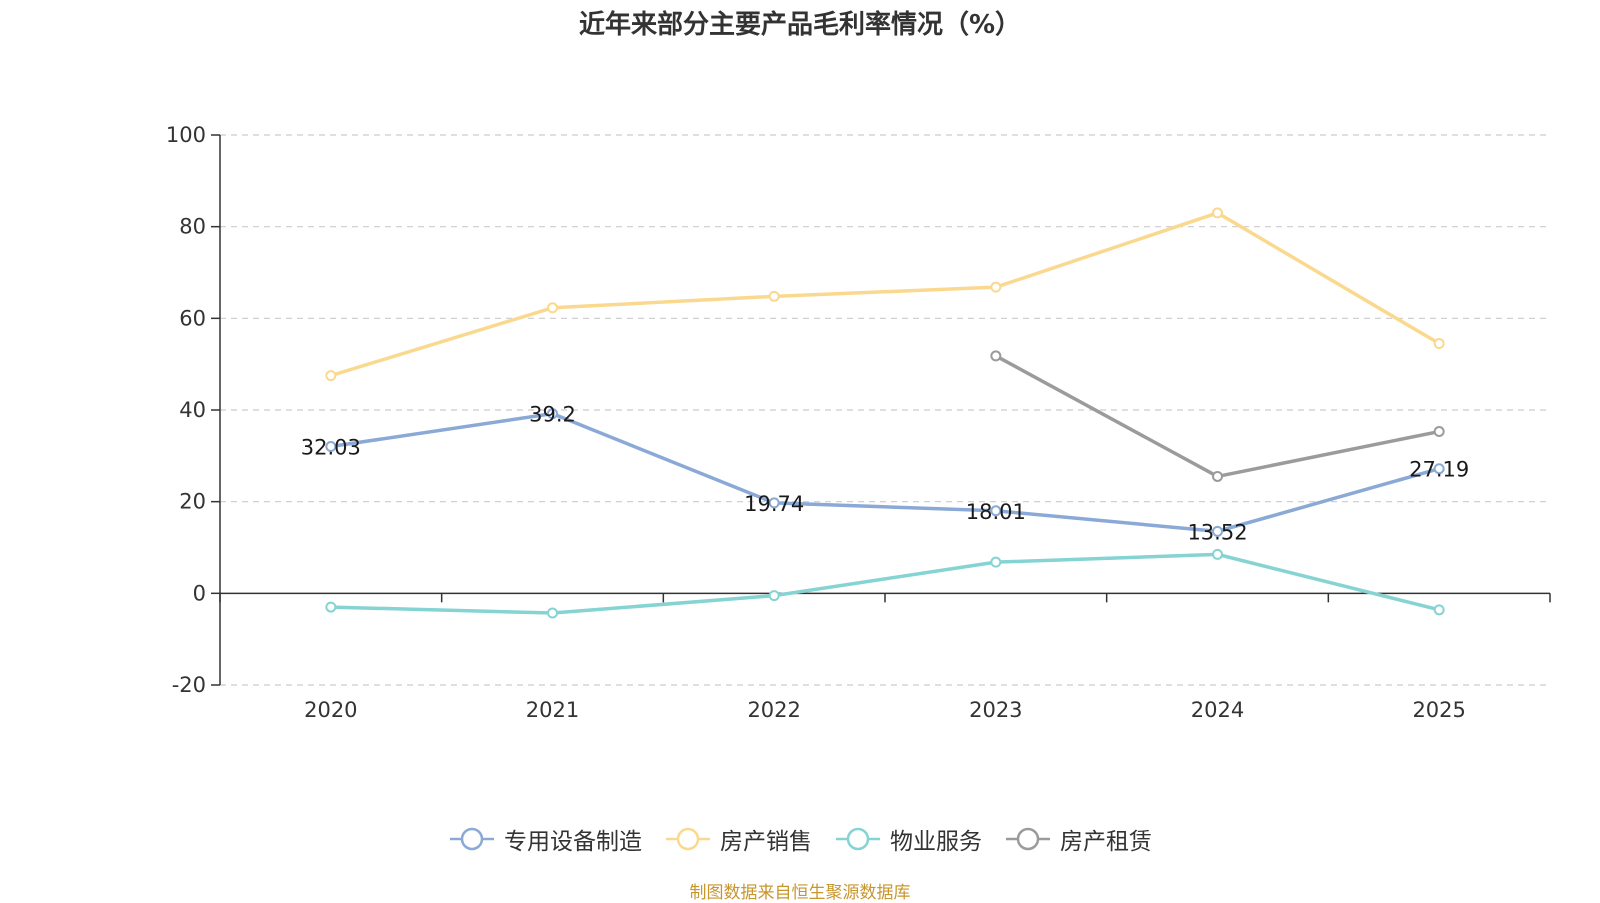  I want to click on y-tick-label: 0, so click(199, 593).